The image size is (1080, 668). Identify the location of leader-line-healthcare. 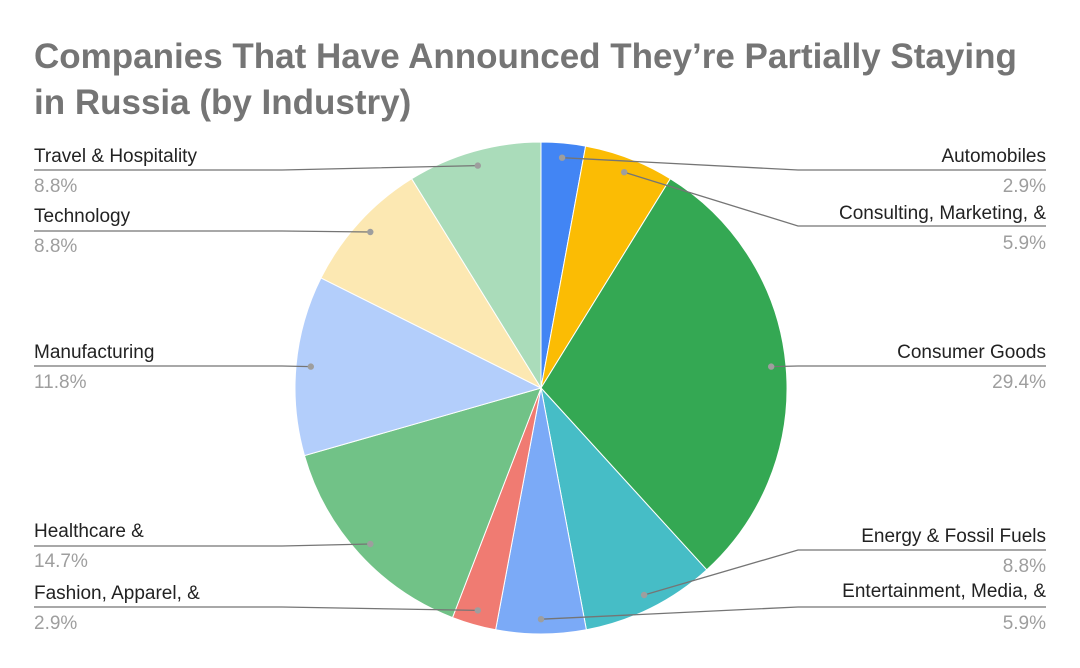
(202, 545).